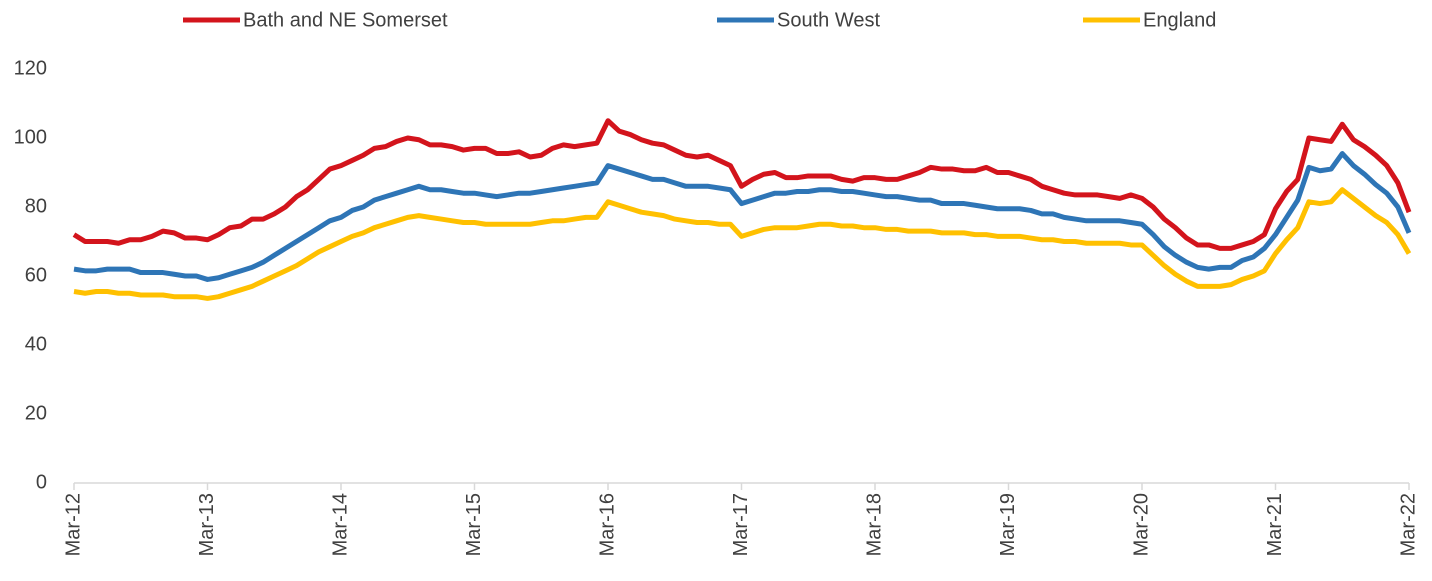 Image resolution: width=1432 pixels, height=581 pixels. I want to click on y-tick-label: 80, so click(36, 206).